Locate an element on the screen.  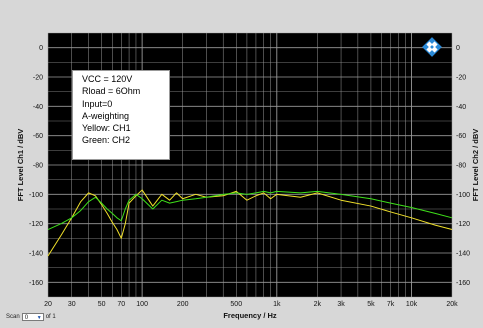
y-tick-label-right: -40 is located at coordinates (461, 107).